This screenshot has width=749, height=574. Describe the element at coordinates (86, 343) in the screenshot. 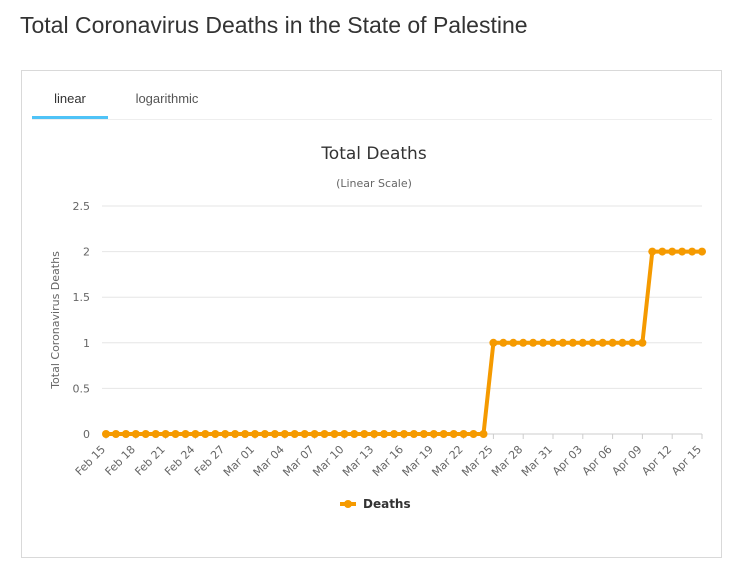

I see `y-tick-label: 1` at that location.